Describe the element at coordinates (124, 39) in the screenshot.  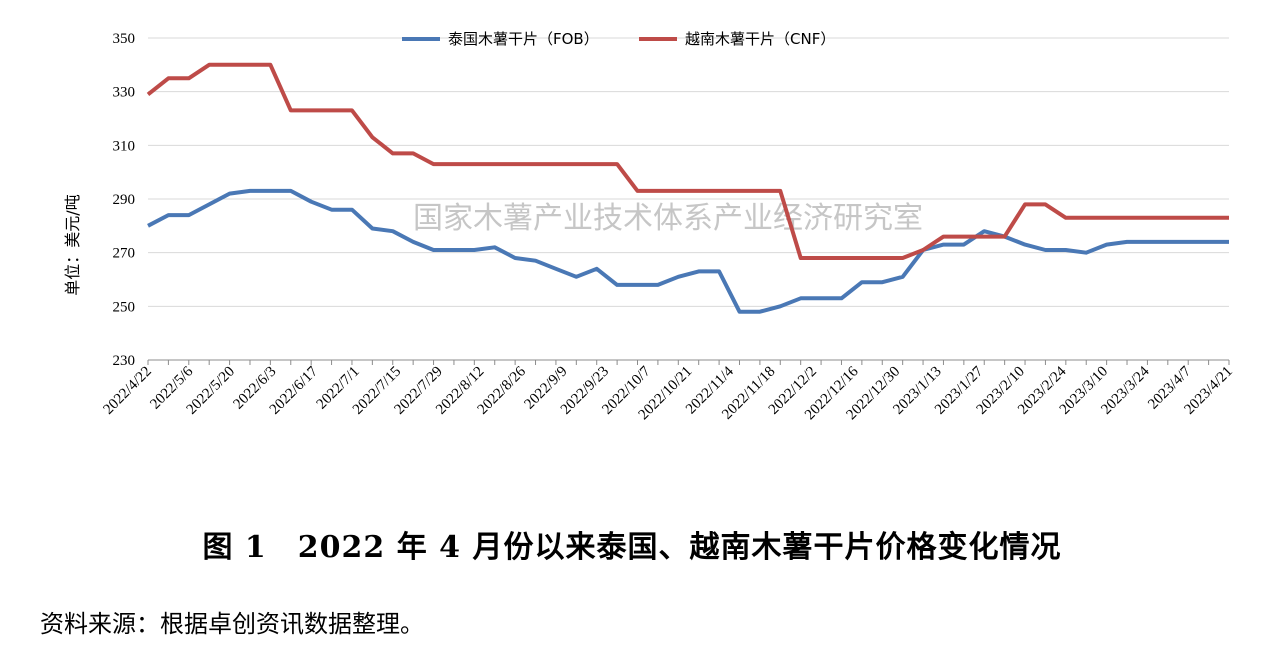
I see `y-tick-label: 350` at that location.